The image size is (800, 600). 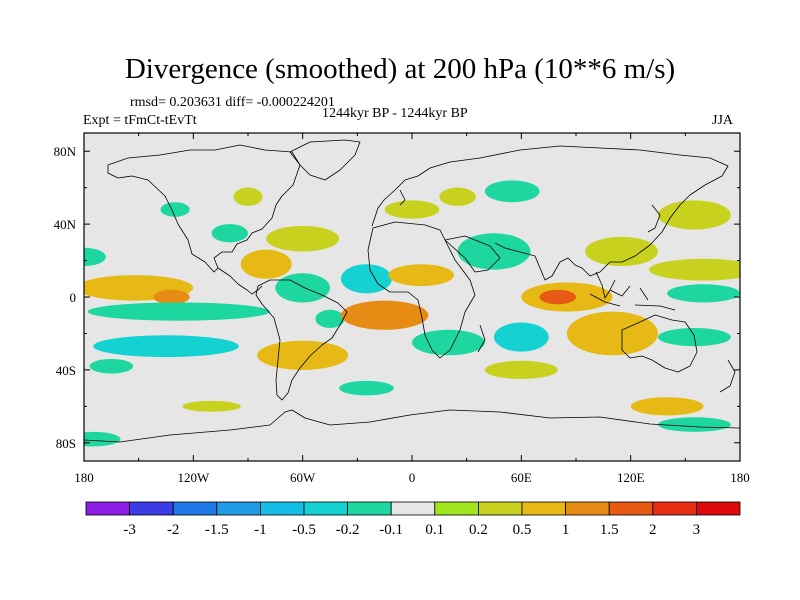 What do you see at coordinates (412, 426) in the screenshot?
I see `coast-antarctica` at bounding box center [412, 426].